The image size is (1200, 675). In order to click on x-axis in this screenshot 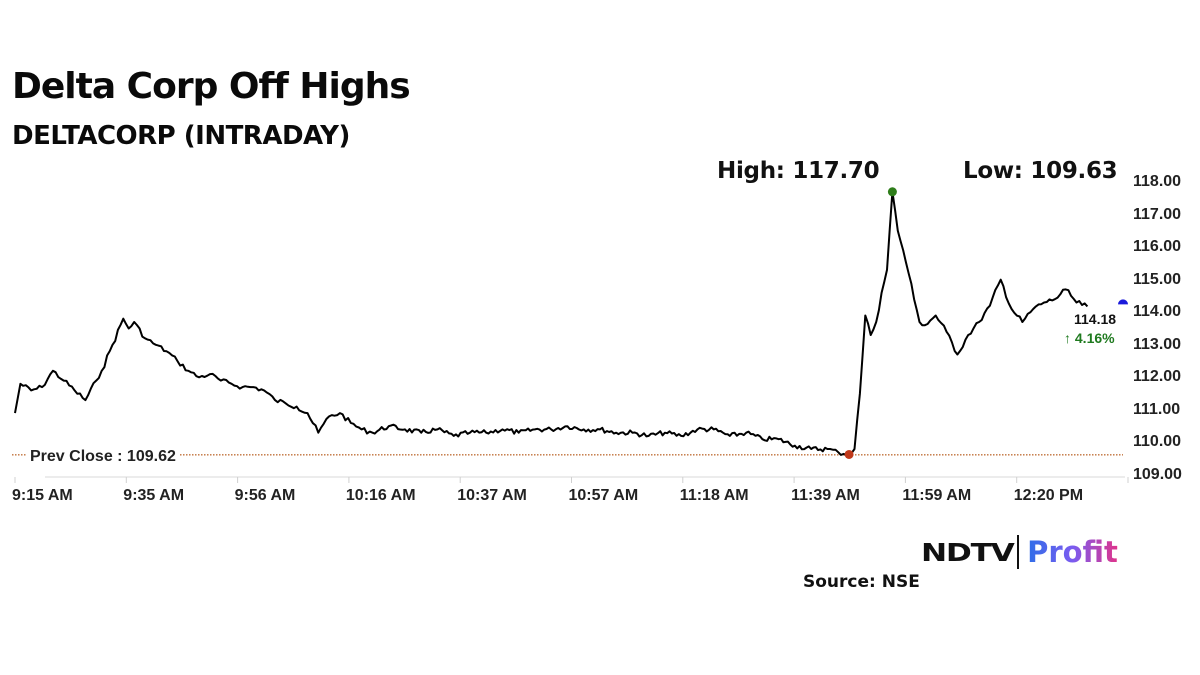, I will do `click(571, 479)`.